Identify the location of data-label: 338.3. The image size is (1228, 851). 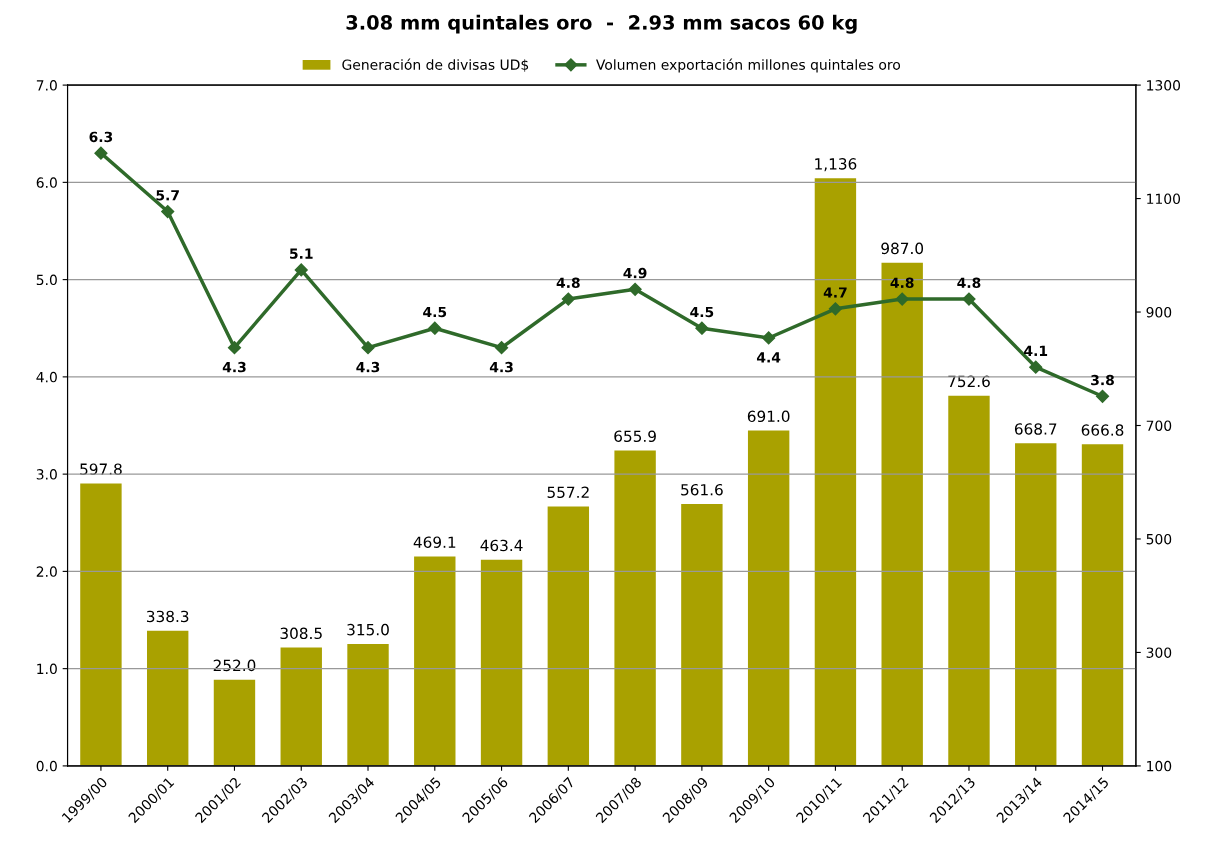
(167, 616).